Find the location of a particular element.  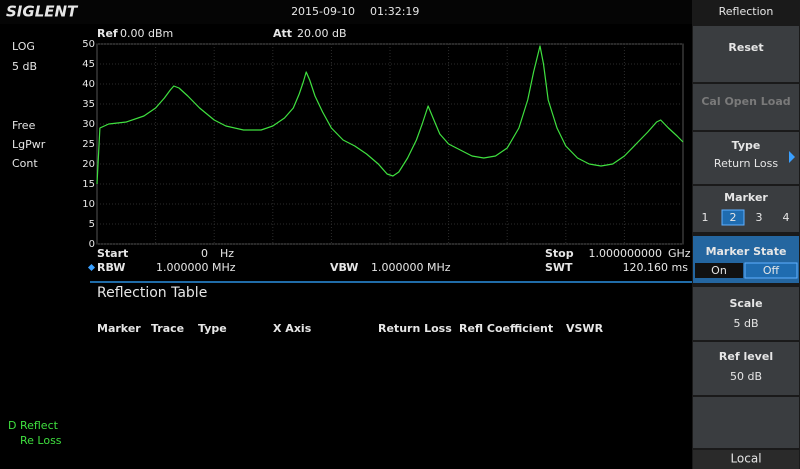

marker-option: 2 is located at coordinates (733, 217).